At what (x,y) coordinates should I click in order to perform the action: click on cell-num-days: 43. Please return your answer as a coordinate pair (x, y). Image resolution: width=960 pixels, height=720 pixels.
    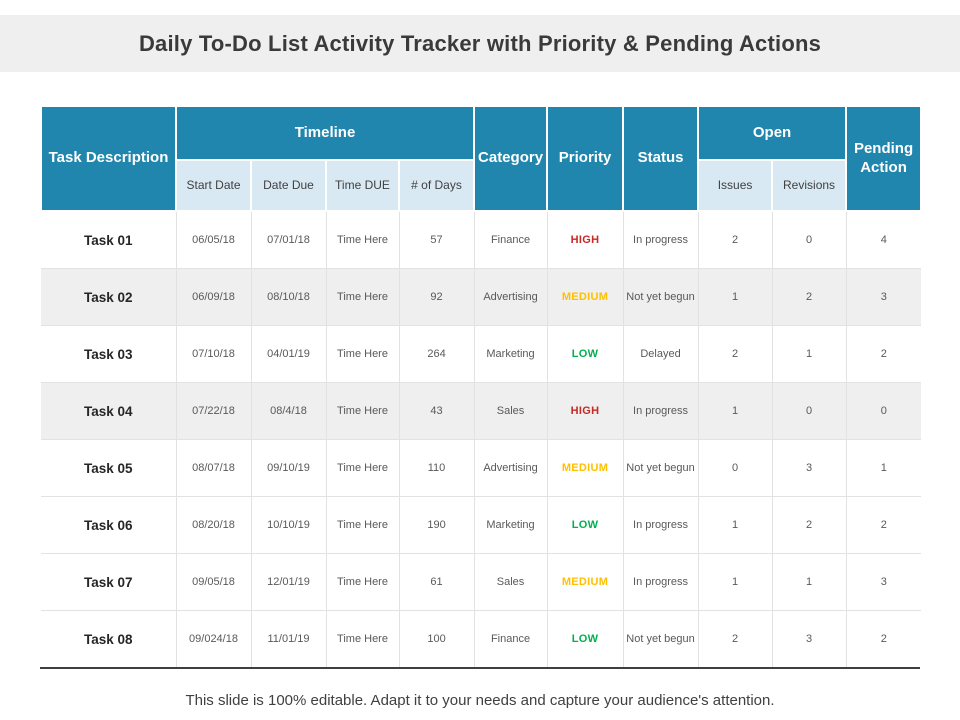
    Looking at the image, I should click on (436, 411).